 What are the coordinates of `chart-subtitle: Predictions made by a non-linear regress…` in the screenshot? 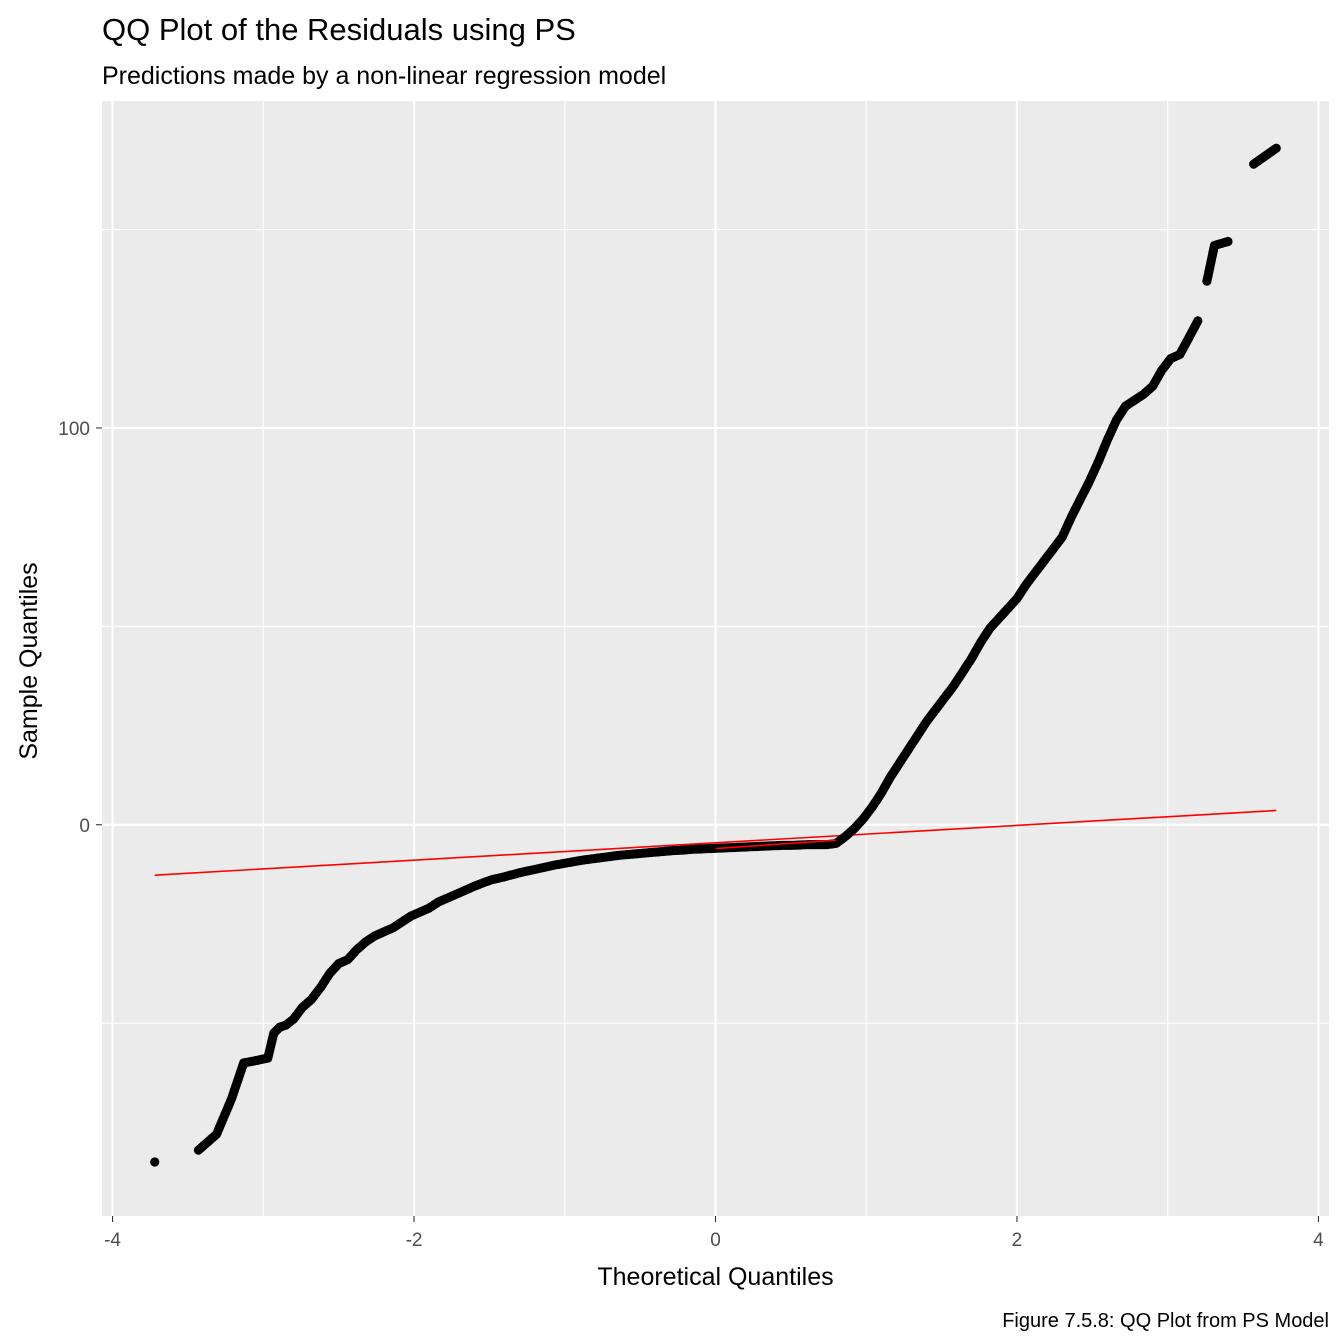 It's located at (384, 76).